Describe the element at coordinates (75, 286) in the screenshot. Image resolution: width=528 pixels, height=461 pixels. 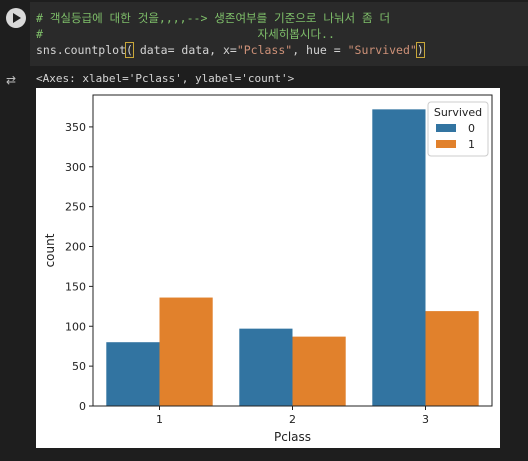
I see `y-tick-label: 150` at that location.